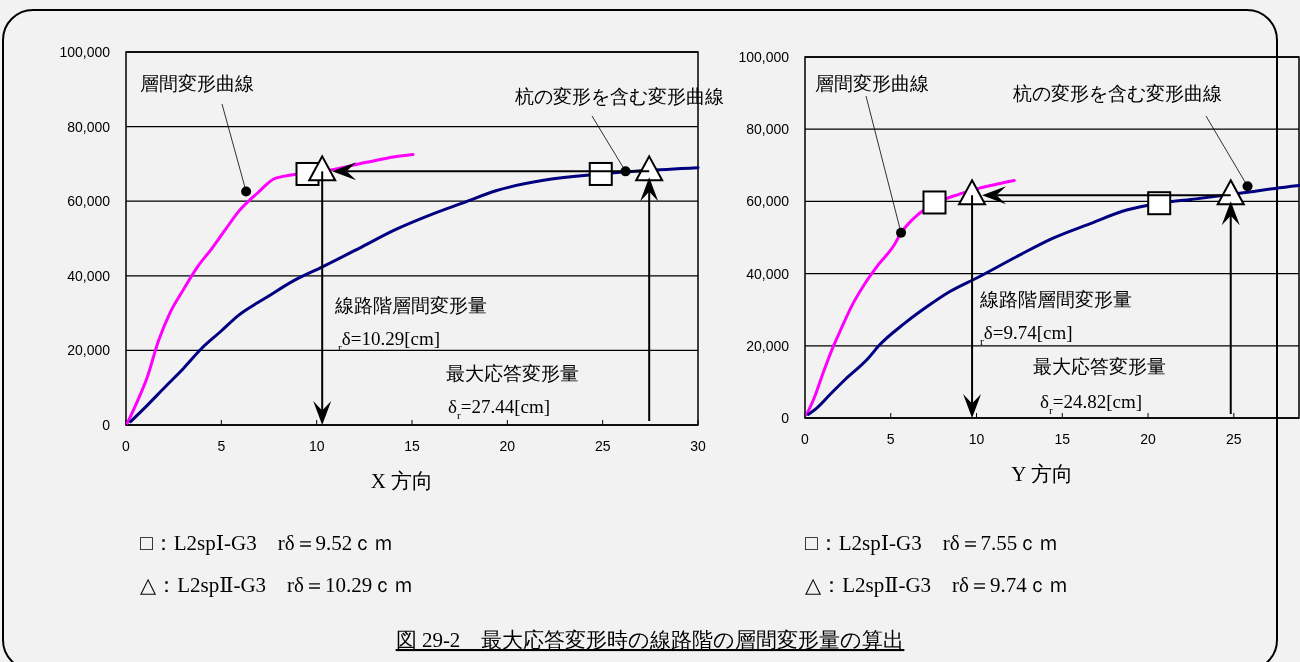  What do you see at coordinates (267, 543) in the screenshot?
I see `text: □：L2spⅠ-G3 rδ＝9.52ｃｍ` at bounding box center [267, 543].